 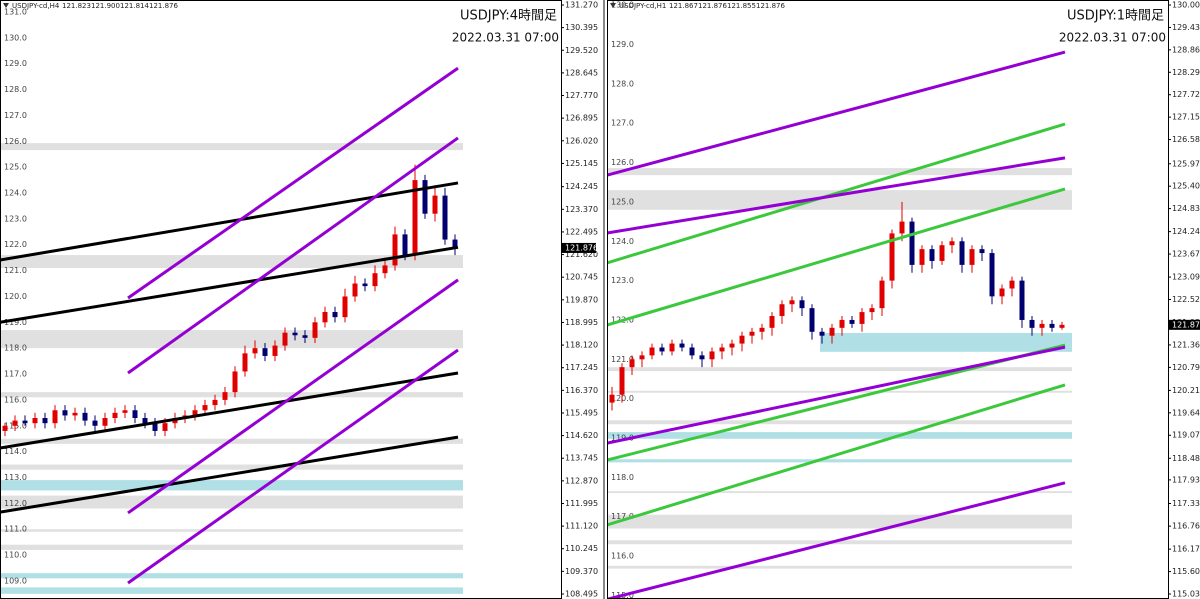 What do you see at coordinates (1186, 117) in the screenshot?
I see `y-tick-label: 127.155` at bounding box center [1186, 117].